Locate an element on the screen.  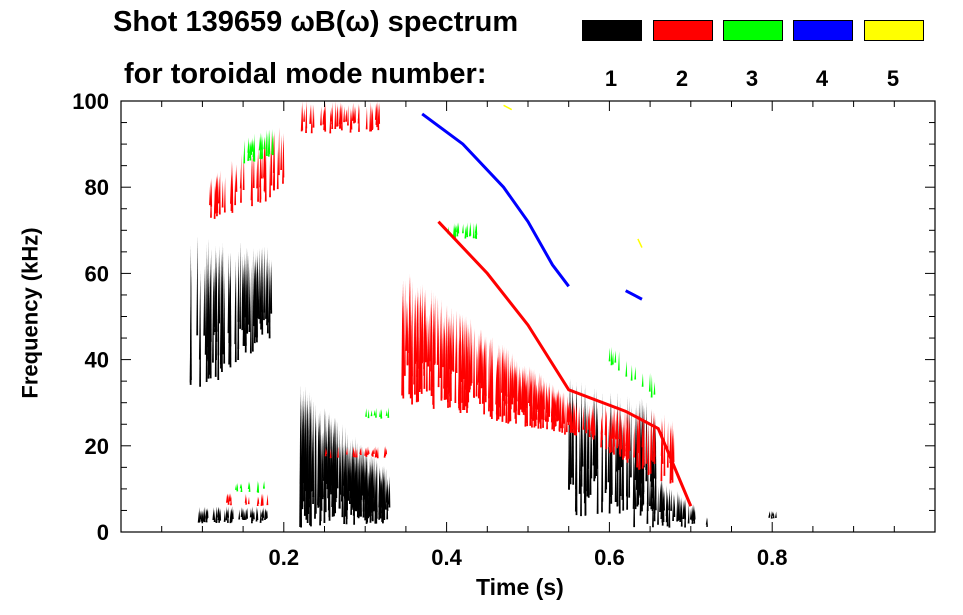
mode-1-region is located at coordinates (670, 493).